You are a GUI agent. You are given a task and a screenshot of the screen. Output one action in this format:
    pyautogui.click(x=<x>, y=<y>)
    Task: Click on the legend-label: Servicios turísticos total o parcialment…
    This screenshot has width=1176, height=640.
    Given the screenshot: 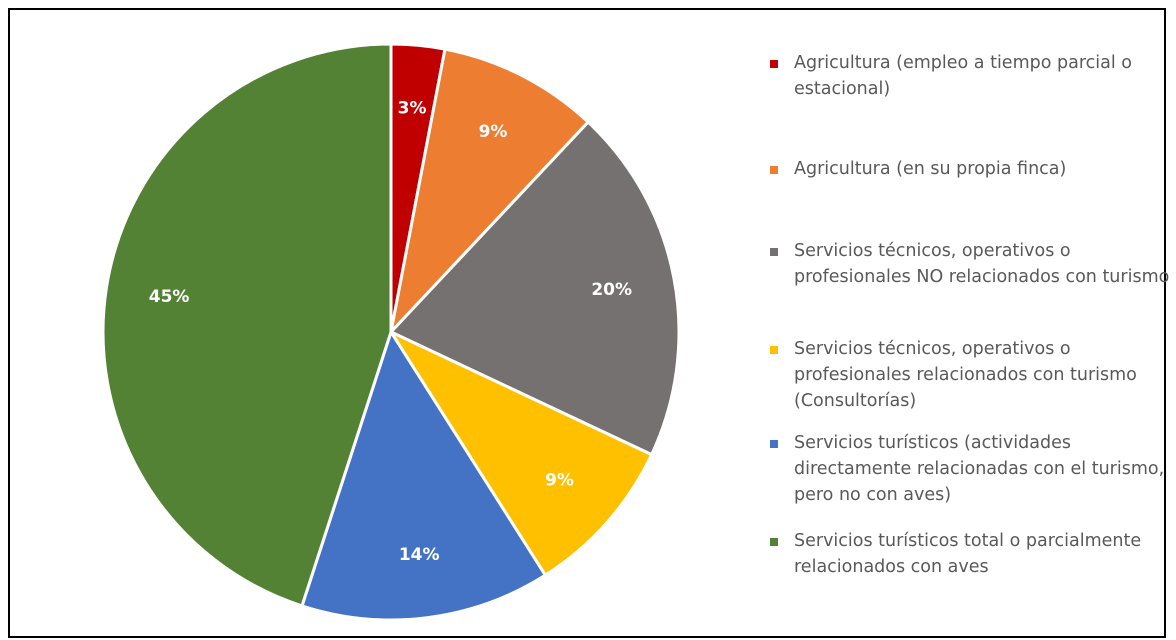 What is the action you would take?
    pyautogui.click(x=968, y=554)
    